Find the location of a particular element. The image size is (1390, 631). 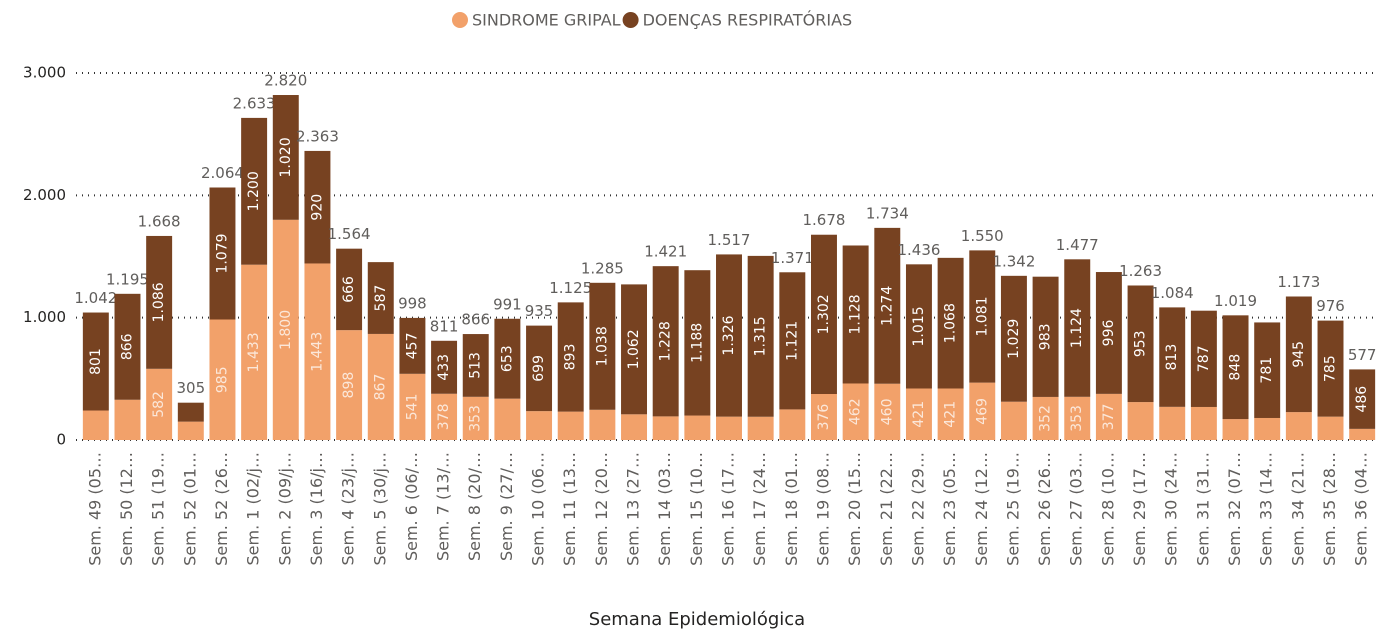

value-label: 1.124 is located at coordinates (1077, 328).